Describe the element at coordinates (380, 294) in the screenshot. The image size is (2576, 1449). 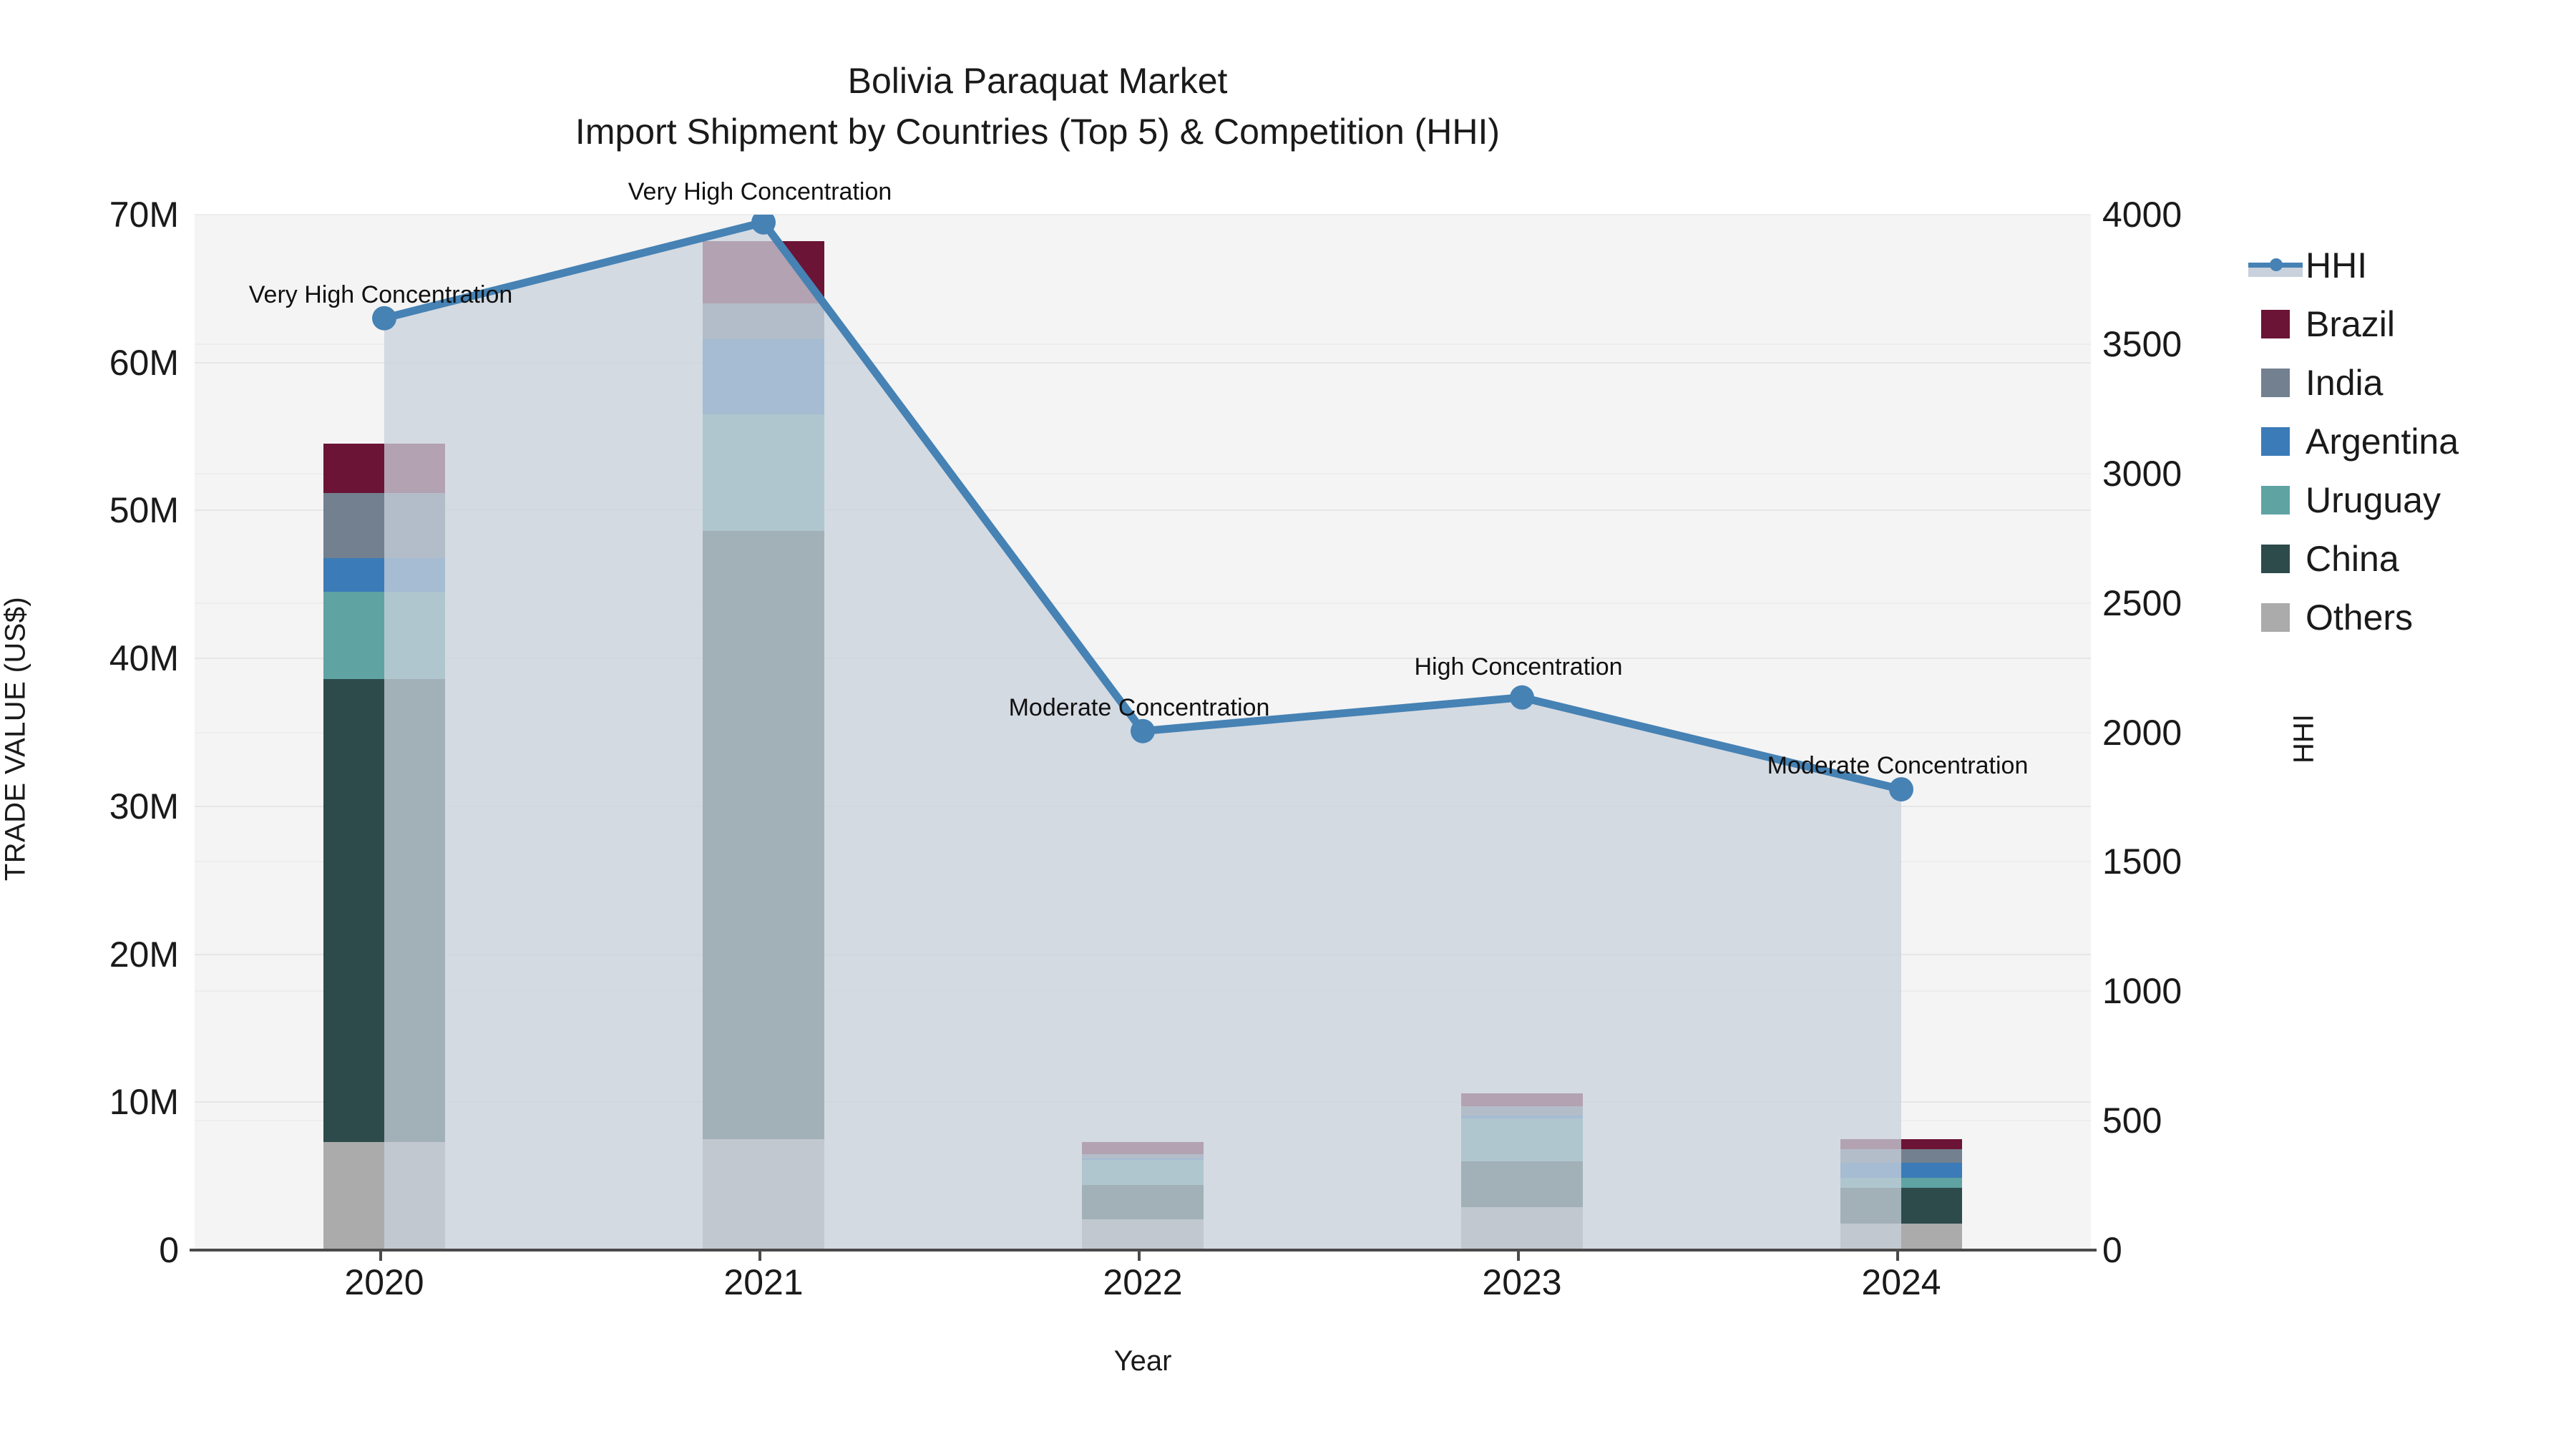
I see `annotation-2020: Very High Concentration` at that location.